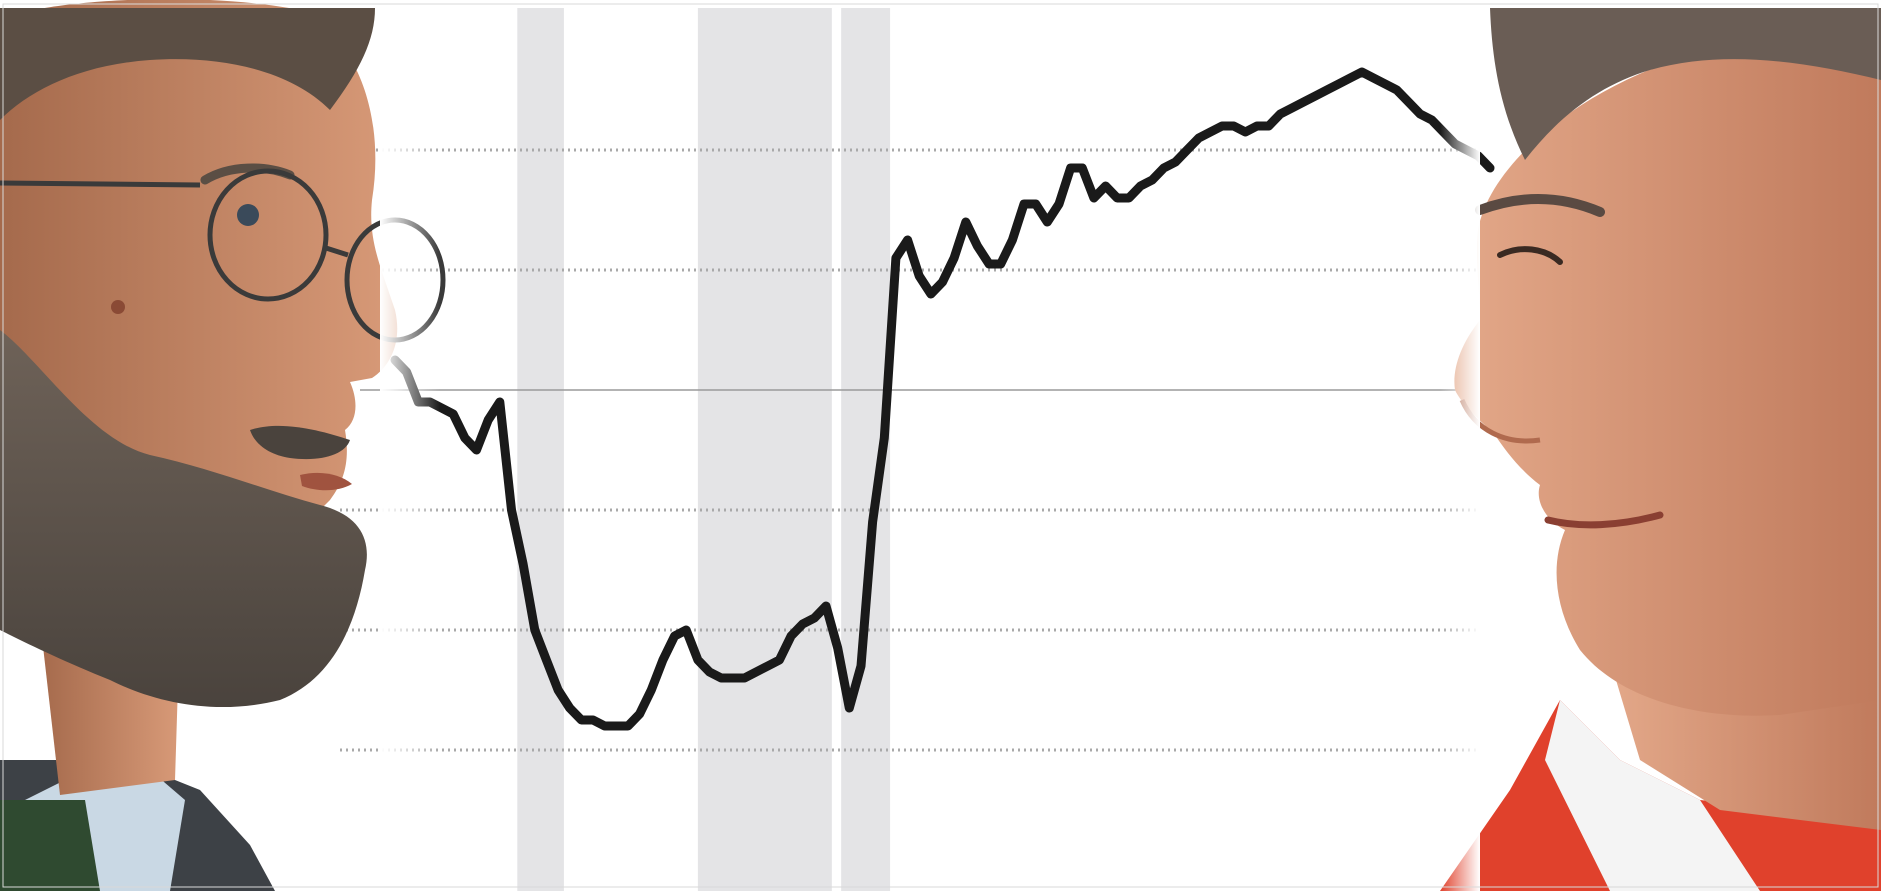  Describe the element at coordinates (326, 481) in the screenshot. I see `left-mouth` at that location.